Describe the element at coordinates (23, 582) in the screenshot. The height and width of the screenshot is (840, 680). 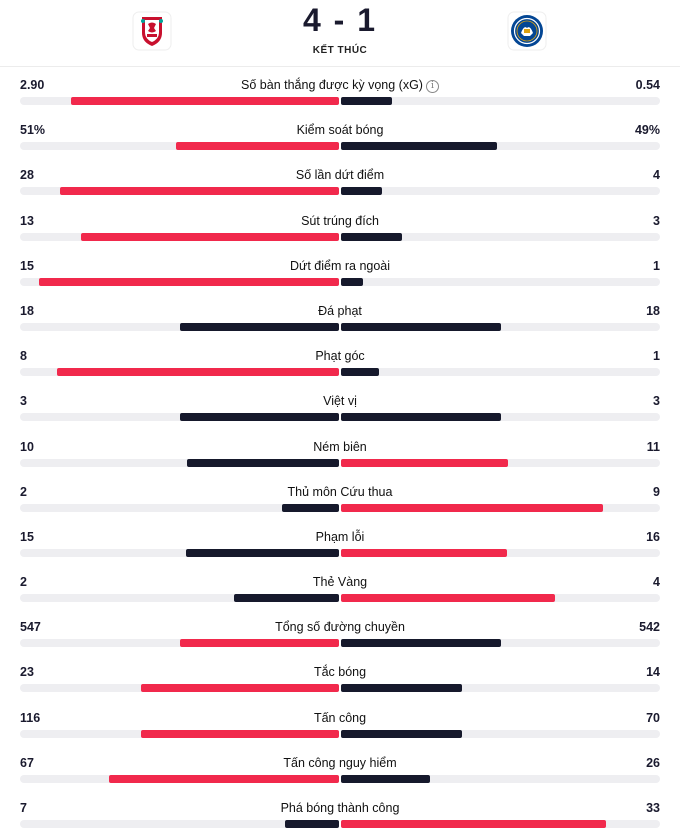
I see `home-stat-value: 2` at that location.